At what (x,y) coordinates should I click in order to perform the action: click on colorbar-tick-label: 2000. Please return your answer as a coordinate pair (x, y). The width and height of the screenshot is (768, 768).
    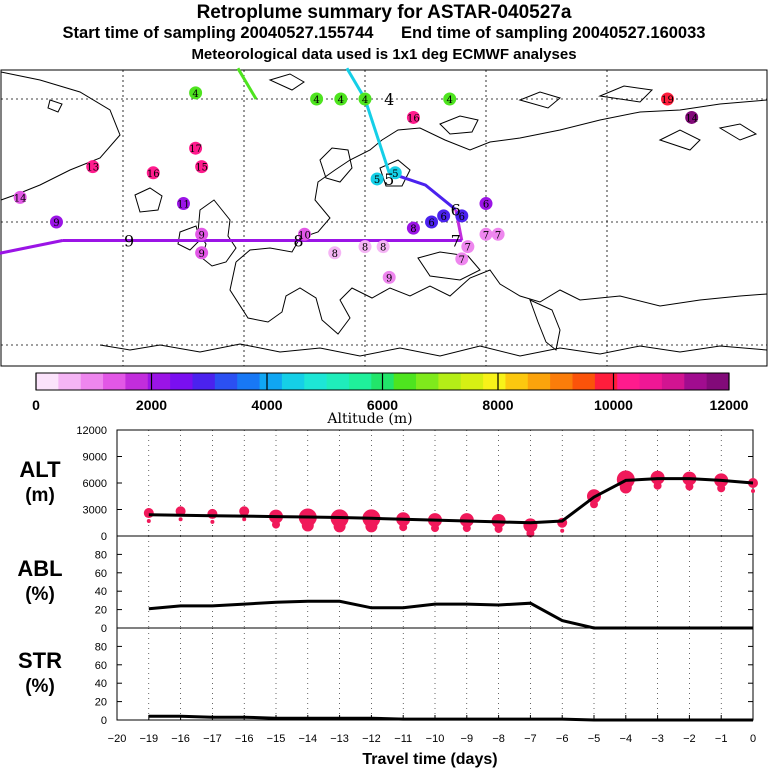
    Looking at the image, I should click on (151, 405).